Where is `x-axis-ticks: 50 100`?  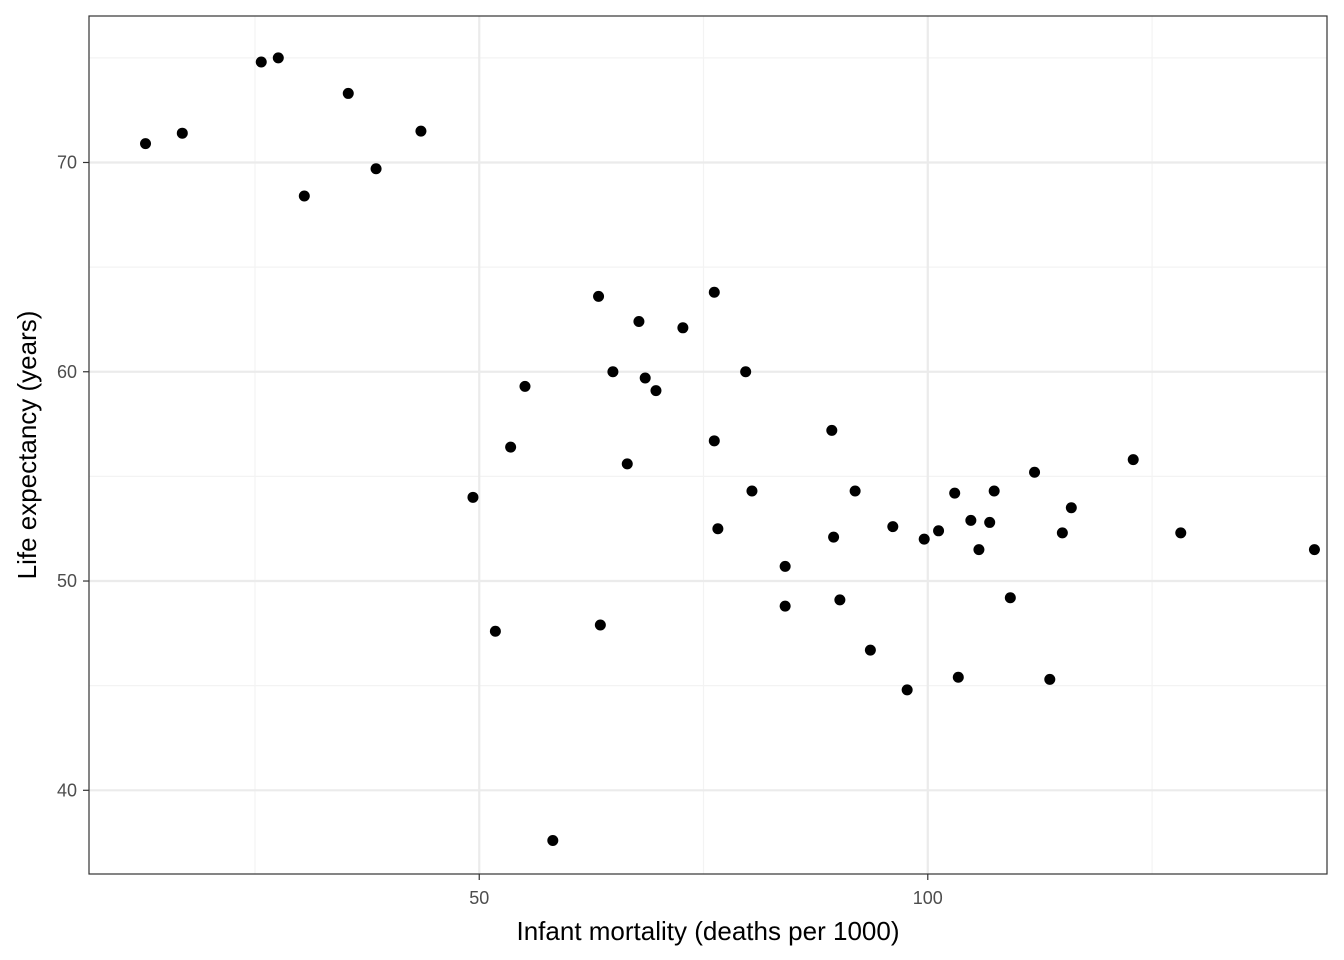 x-axis-ticks: 50 100 is located at coordinates (706, 891).